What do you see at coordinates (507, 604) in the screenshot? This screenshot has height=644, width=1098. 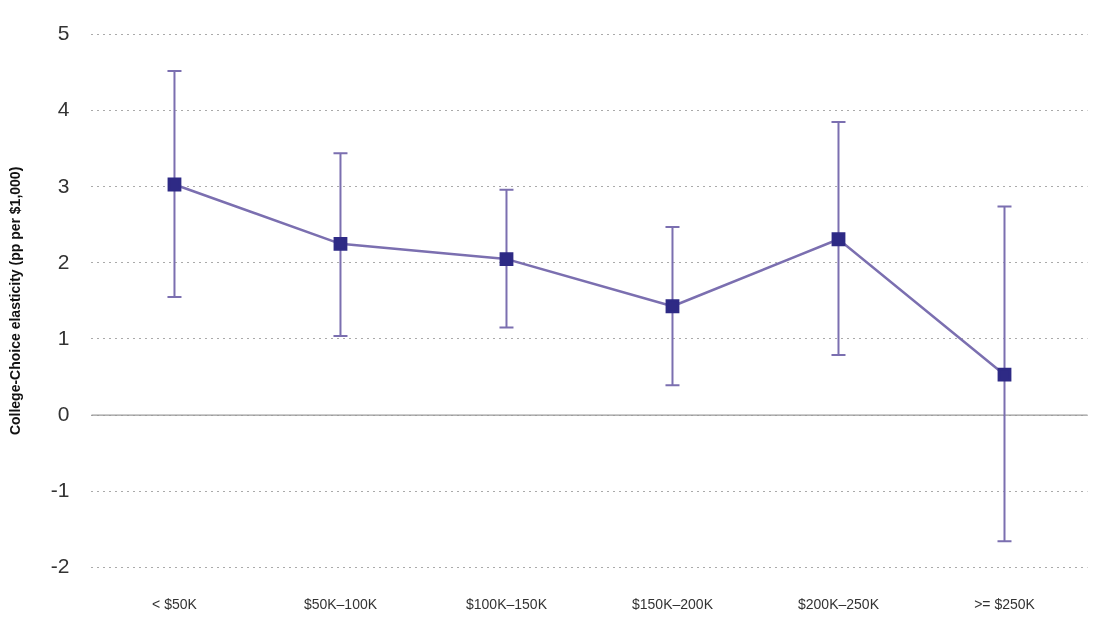 I see `x-tick-label: $100K–150K` at bounding box center [507, 604].